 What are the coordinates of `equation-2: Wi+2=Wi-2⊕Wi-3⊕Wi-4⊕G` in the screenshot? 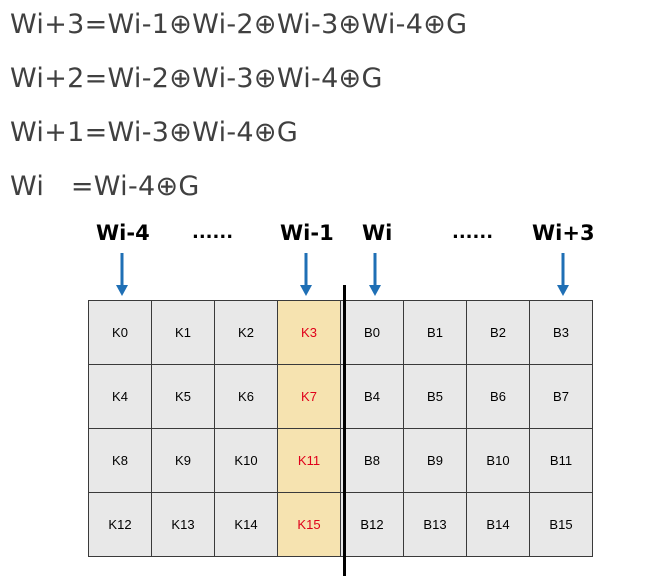 It's located at (196, 78).